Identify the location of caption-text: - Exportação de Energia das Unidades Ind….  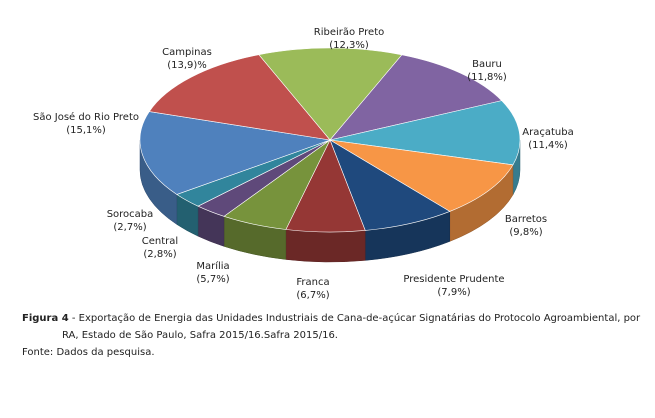
(356, 318).